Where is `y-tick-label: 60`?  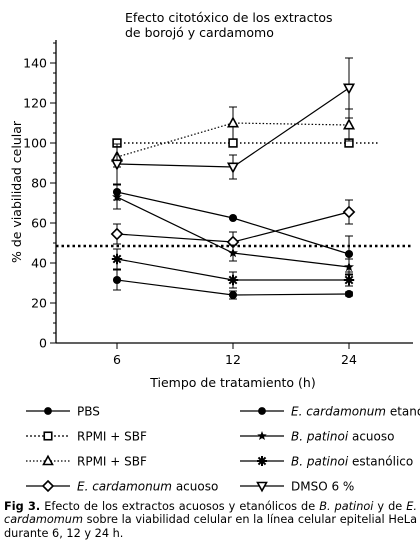
y-tick-label: 60 is located at coordinates (39, 223).